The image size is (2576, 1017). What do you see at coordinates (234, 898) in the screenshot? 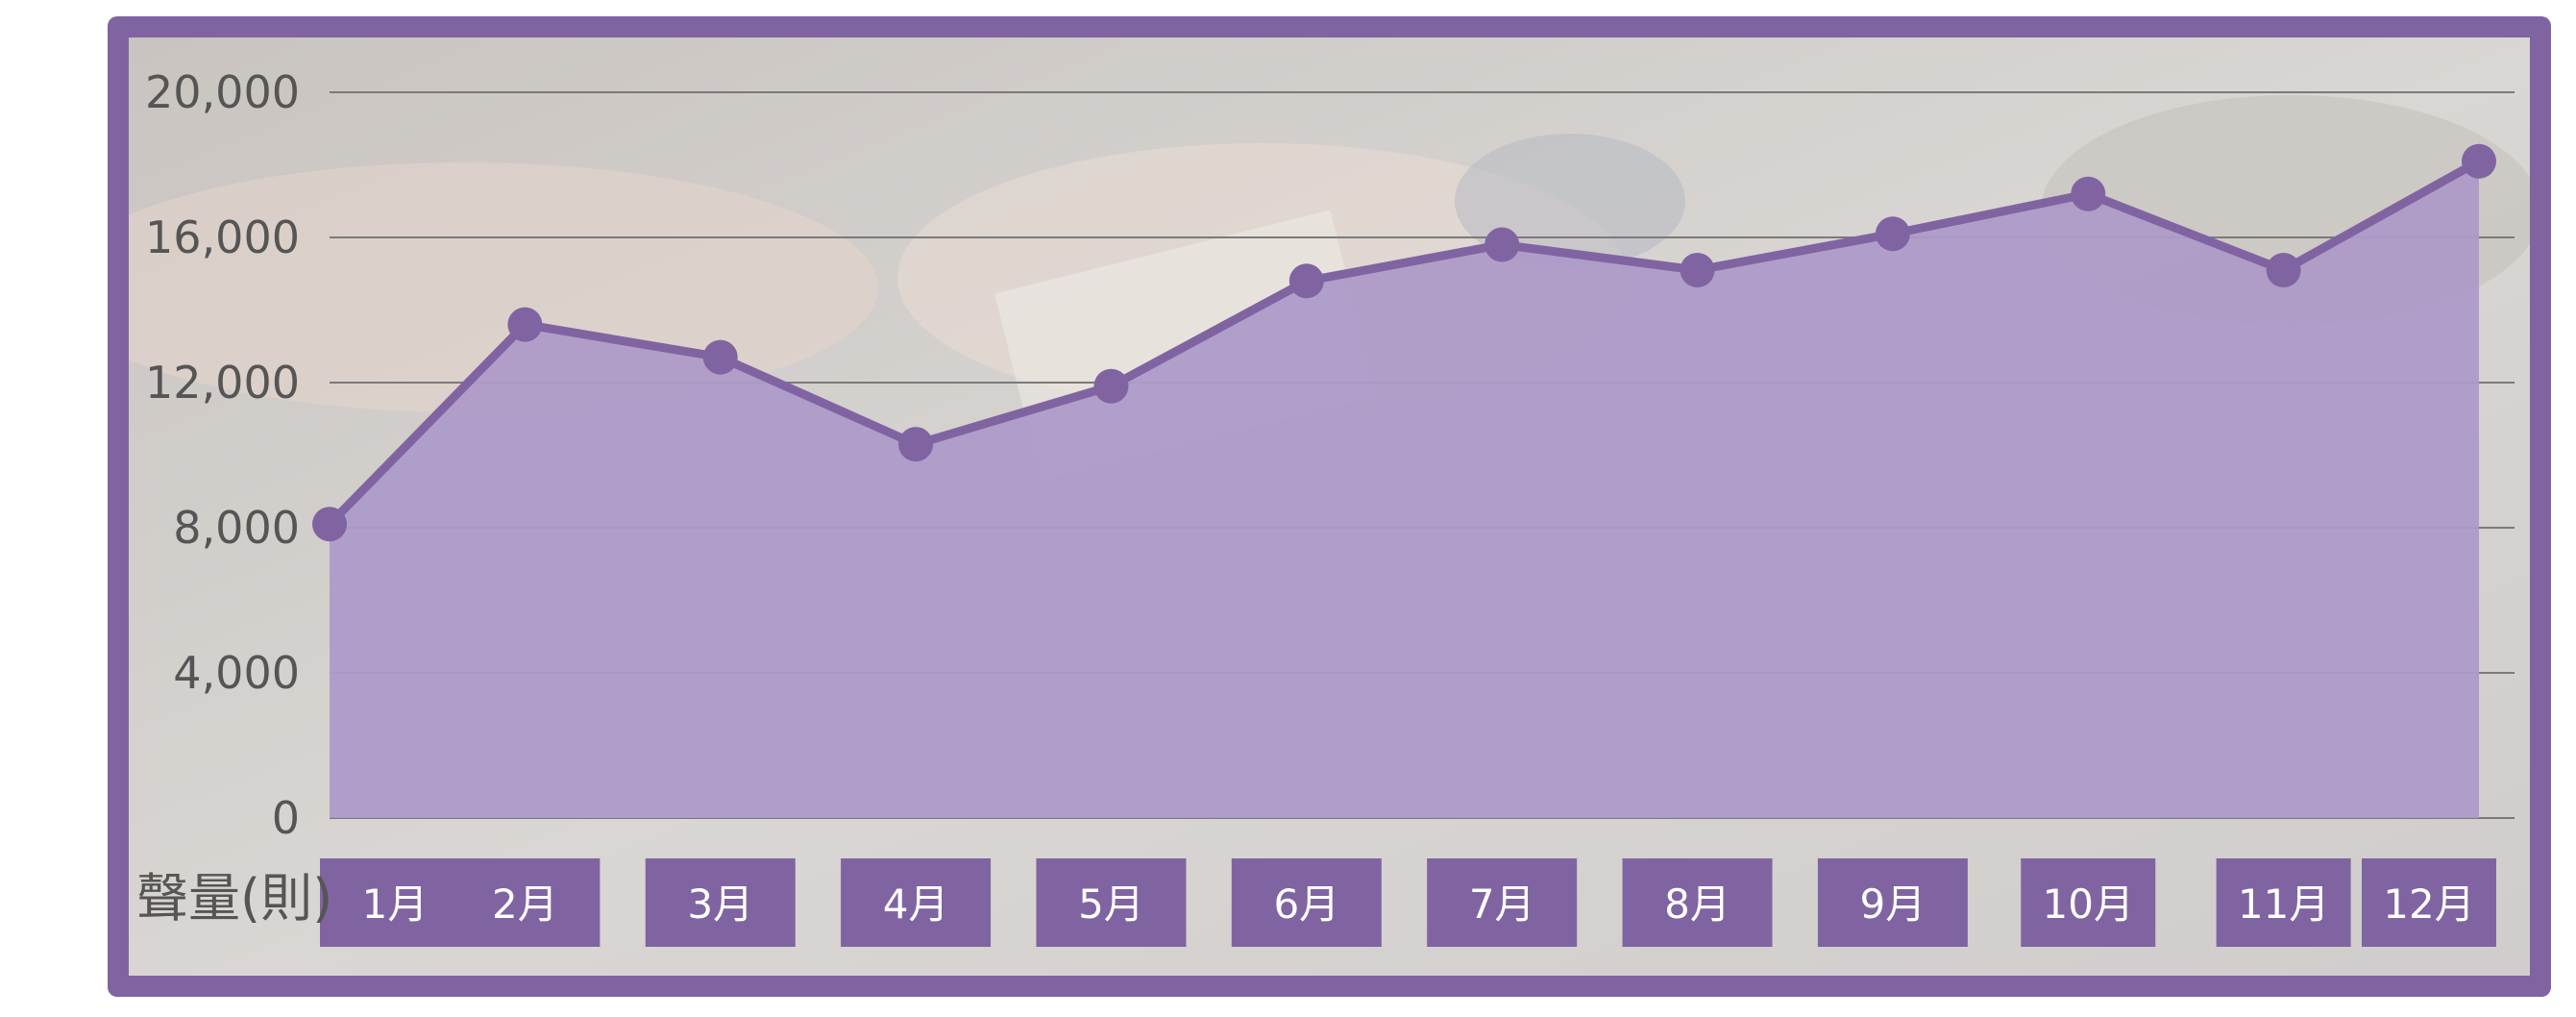
I see `axis-label: 聲量(則)` at bounding box center [234, 898].